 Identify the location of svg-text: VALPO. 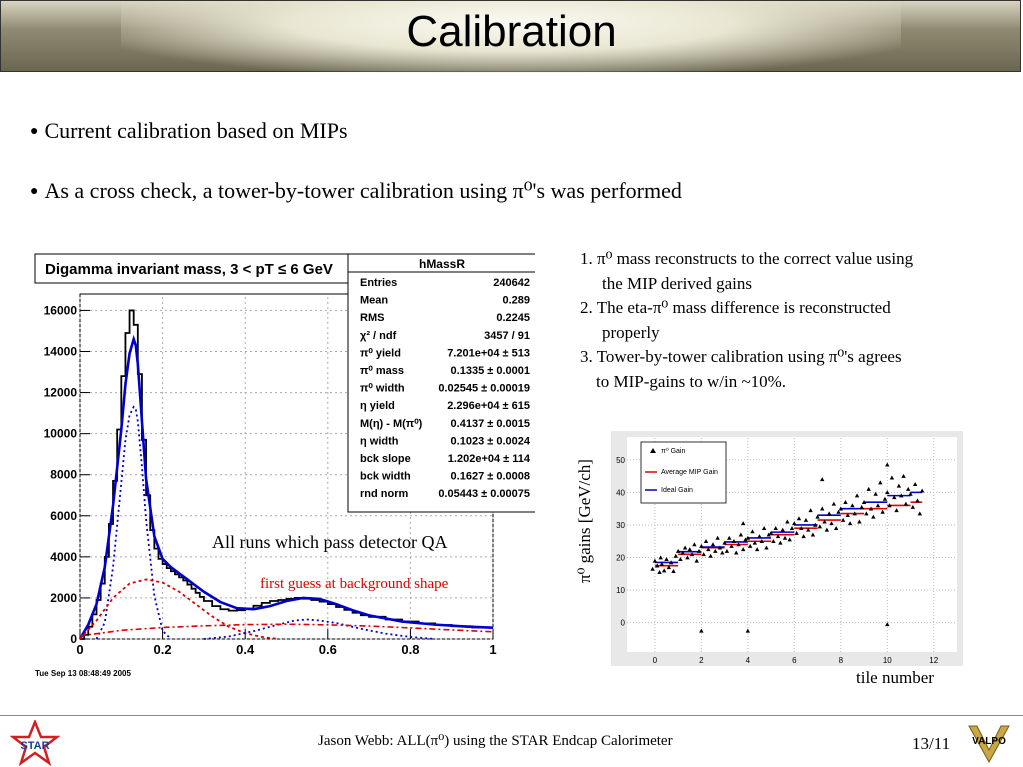
(989, 741).